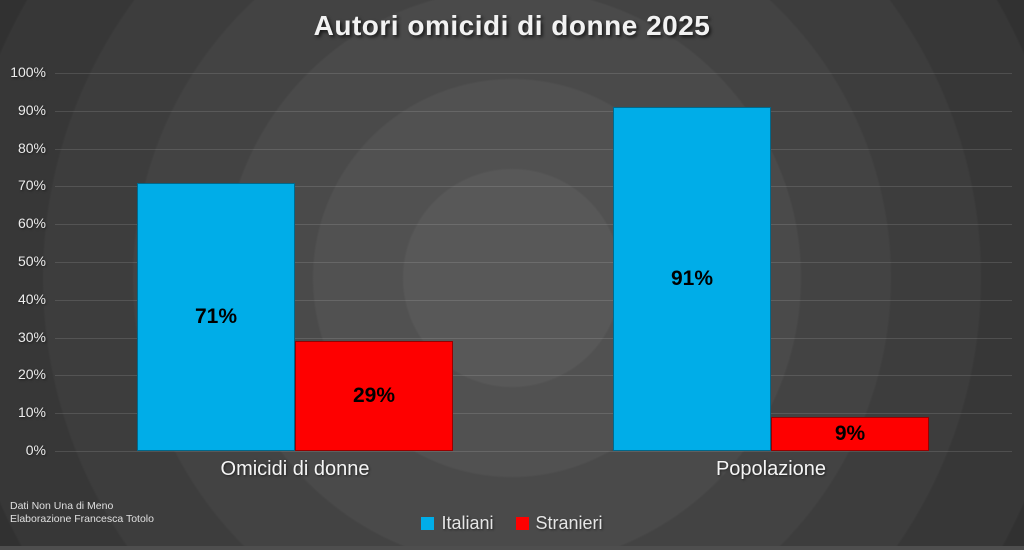  I want to click on category-label: Popolazione, so click(771, 469).